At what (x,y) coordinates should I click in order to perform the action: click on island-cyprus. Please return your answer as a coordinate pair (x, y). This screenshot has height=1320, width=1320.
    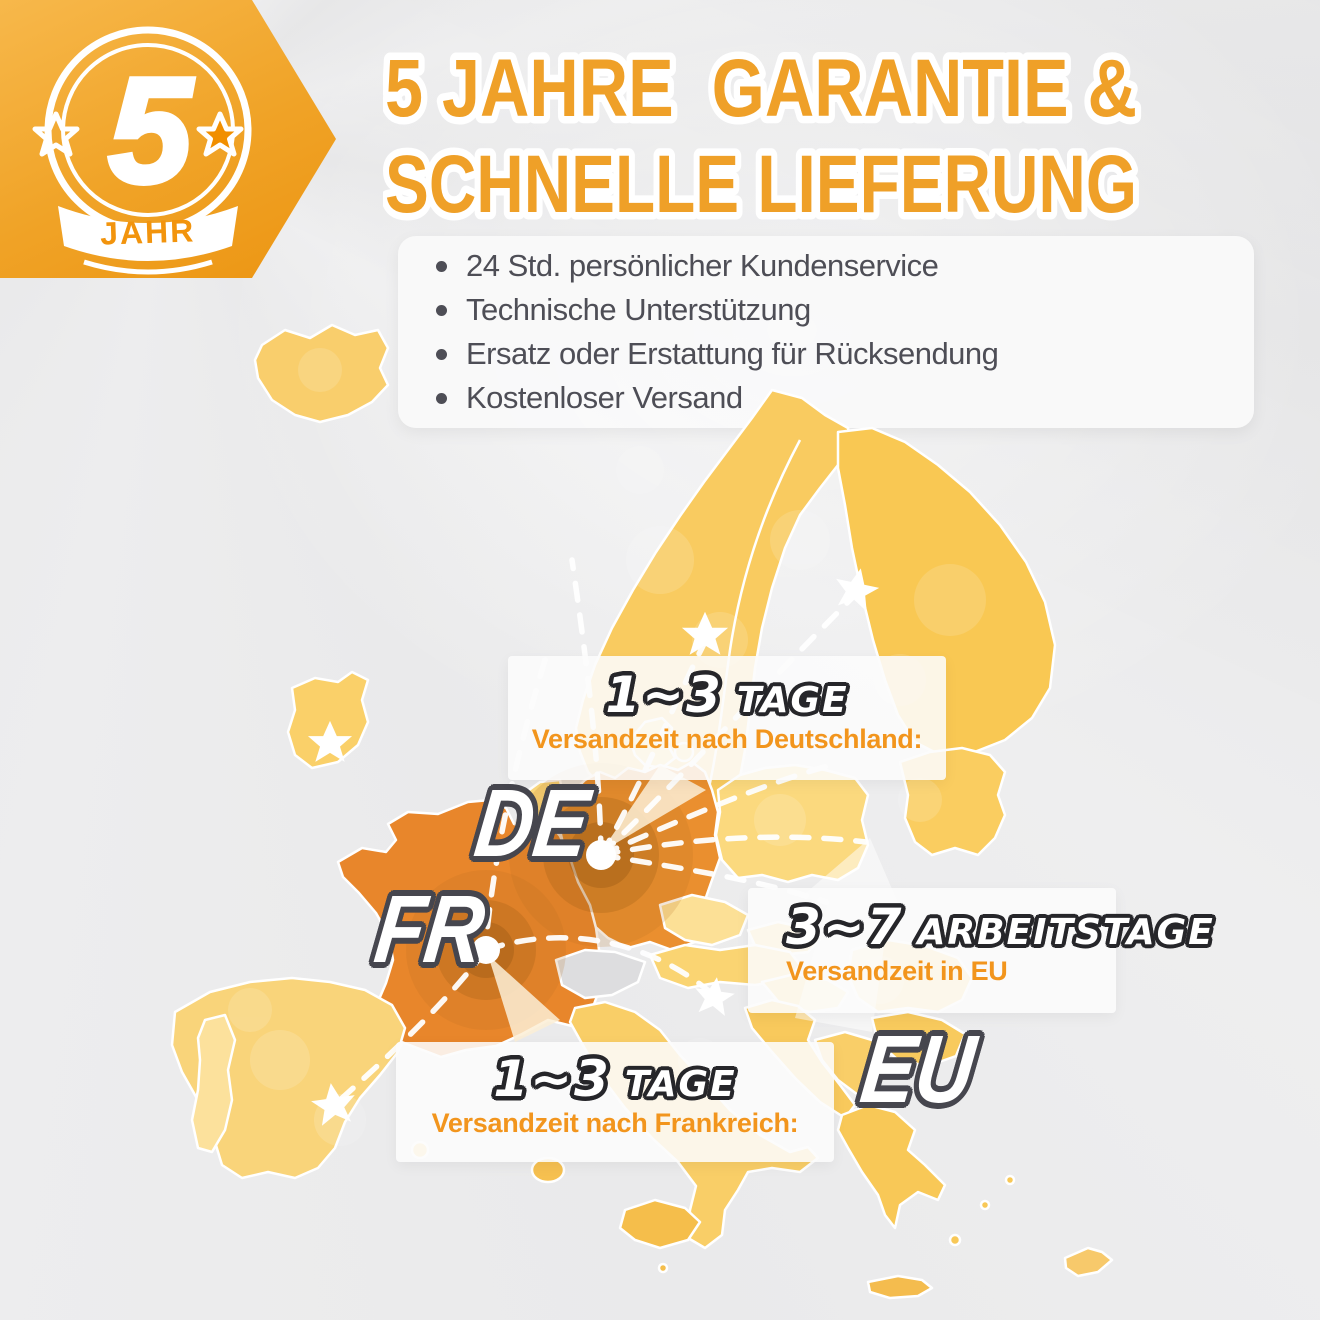
    Looking at the image, I should click on (1088, 1262).